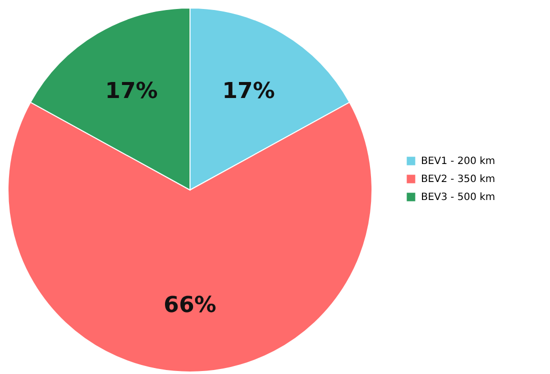 The width and height of the screenshot is (550, 374). I want to click on legend-label: BEV2 - 350 km, so click(458, 179).